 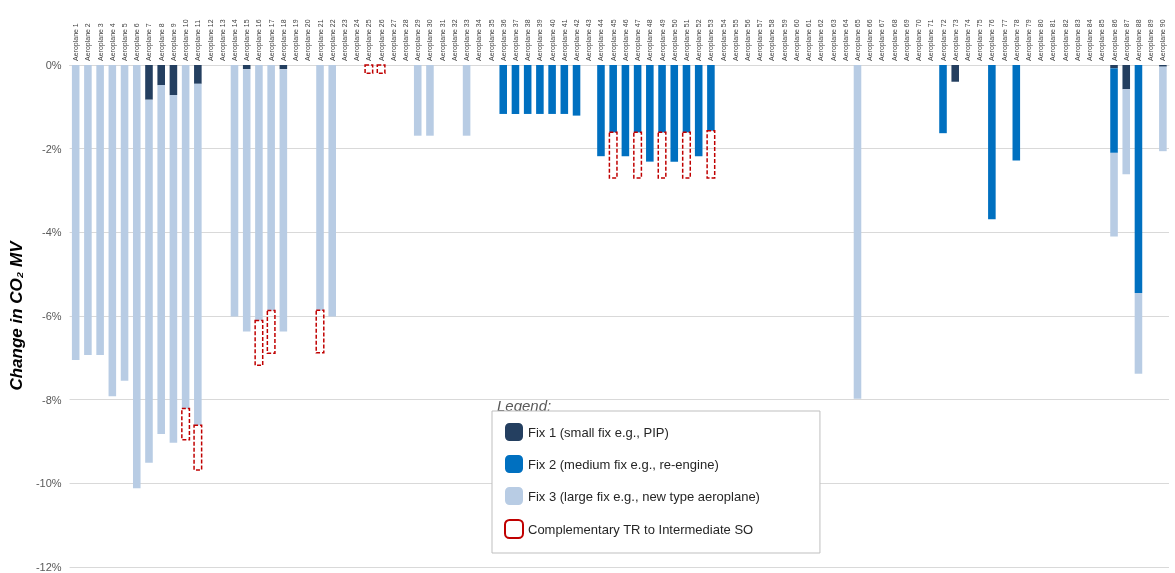 What do you see at coordinates (598, 432) in the screenshot?
I see `legend-label: Fix 1 (small fix e.g., PIP)` at bounding box center [598, 432].